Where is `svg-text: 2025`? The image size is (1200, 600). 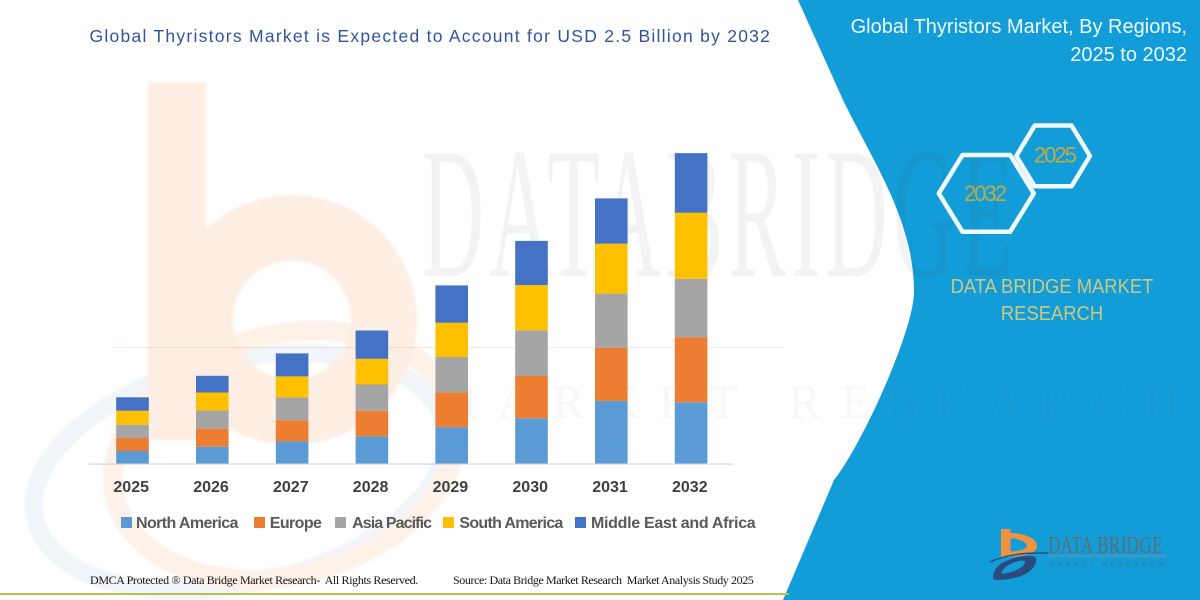
svg-text: 2025 is located at coordinates (1055, 155).